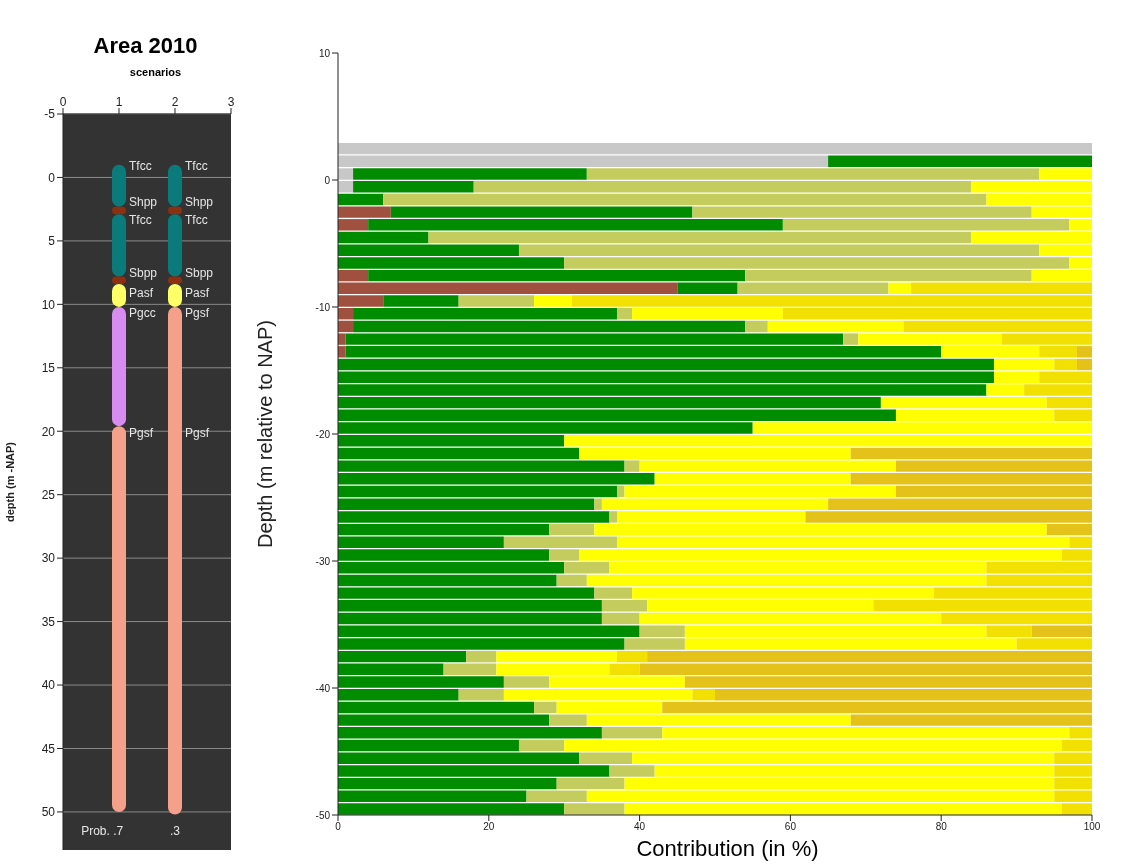  Describe the element at coordinates (48, 431) in the screenshot. I see `y-tick-label: 20` at that location.